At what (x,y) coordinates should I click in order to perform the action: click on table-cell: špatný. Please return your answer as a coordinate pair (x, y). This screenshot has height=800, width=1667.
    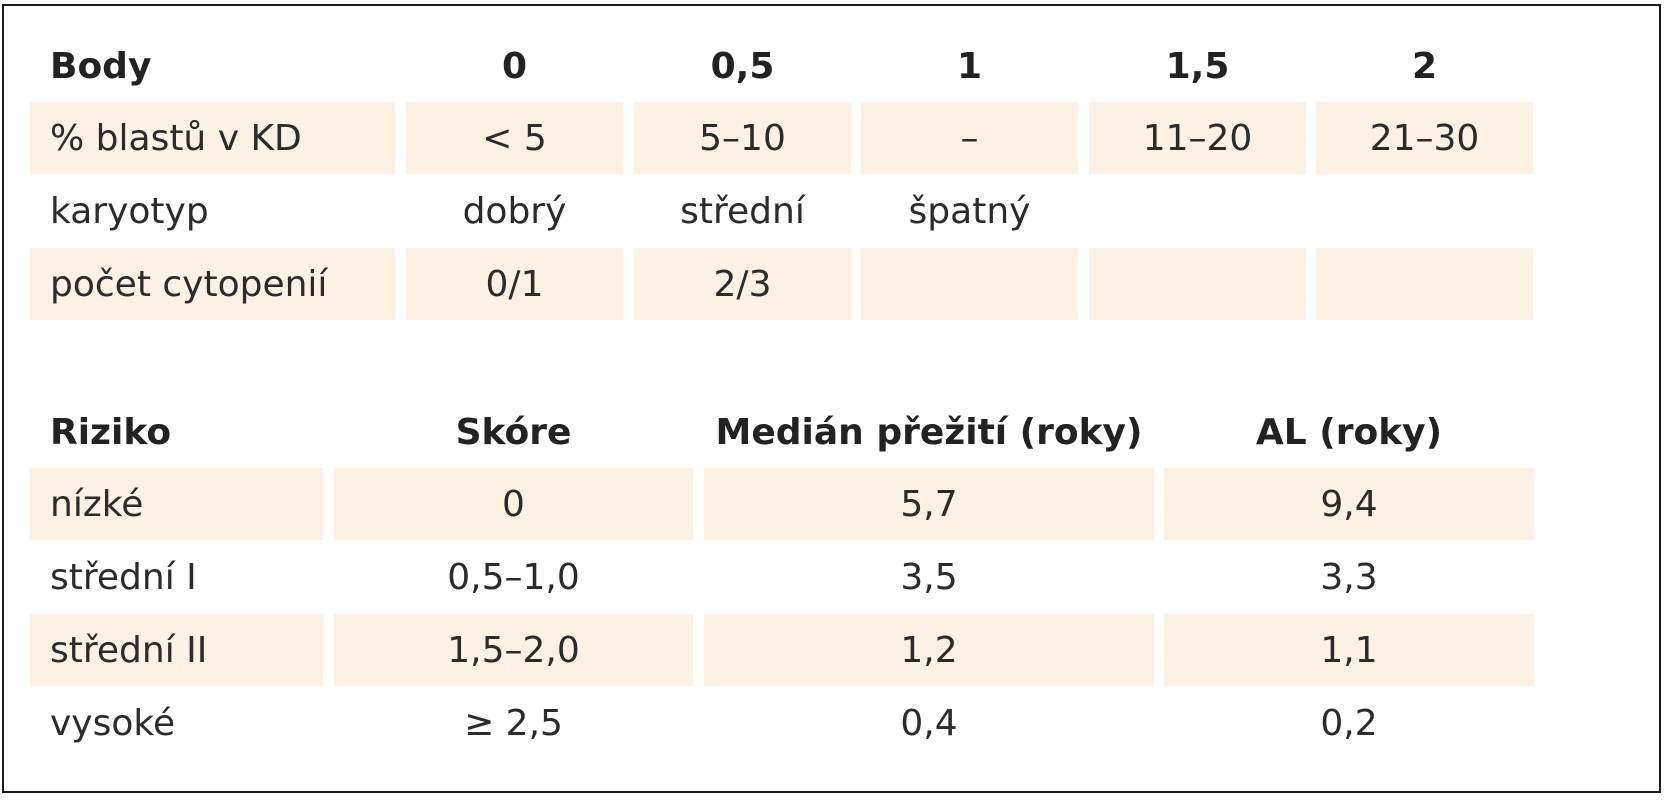
    Looking at the image, I should click on (969, 211).